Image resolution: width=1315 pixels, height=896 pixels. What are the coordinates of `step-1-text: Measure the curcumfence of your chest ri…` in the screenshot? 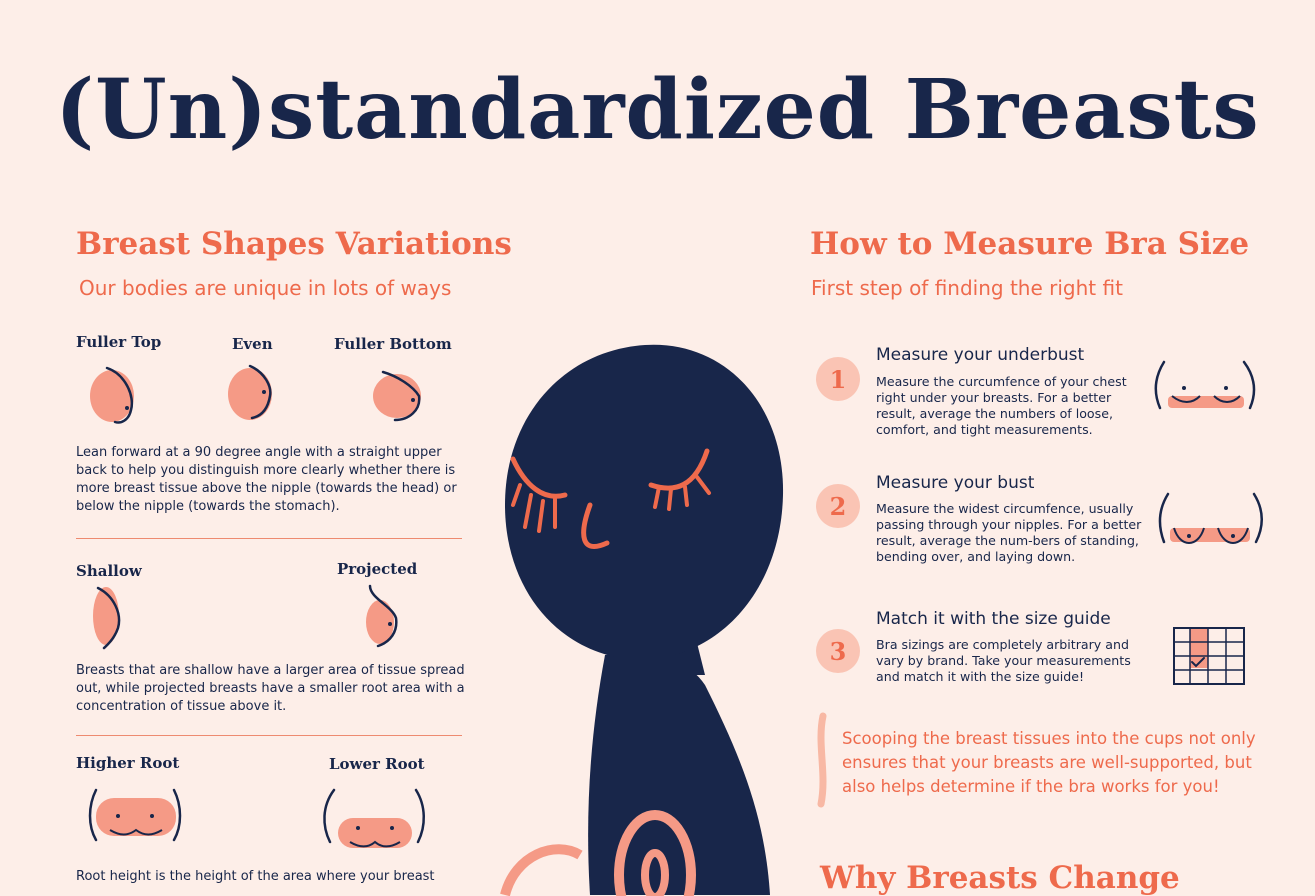 It's located at (1001, 405).